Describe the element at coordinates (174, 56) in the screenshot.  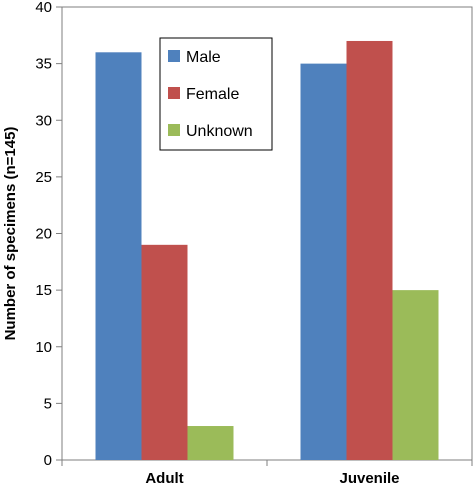
I see `legend-swatch-male` at that location.